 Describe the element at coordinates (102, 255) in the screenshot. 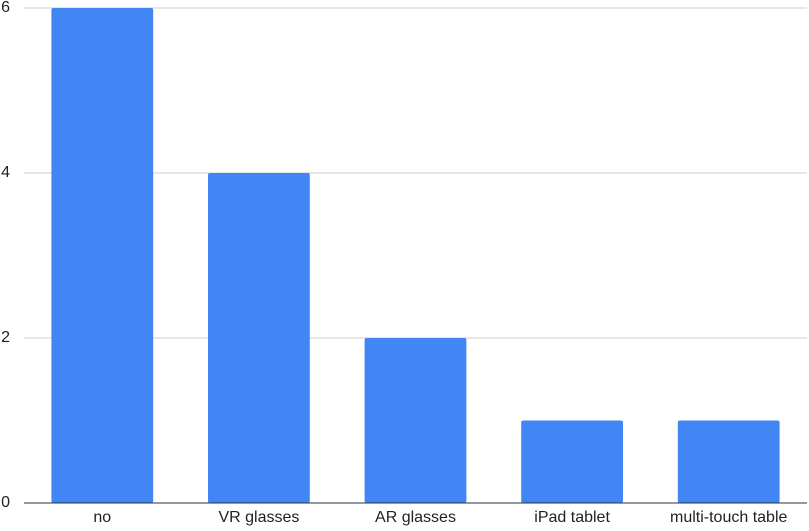

I see `bar-no` at that location.